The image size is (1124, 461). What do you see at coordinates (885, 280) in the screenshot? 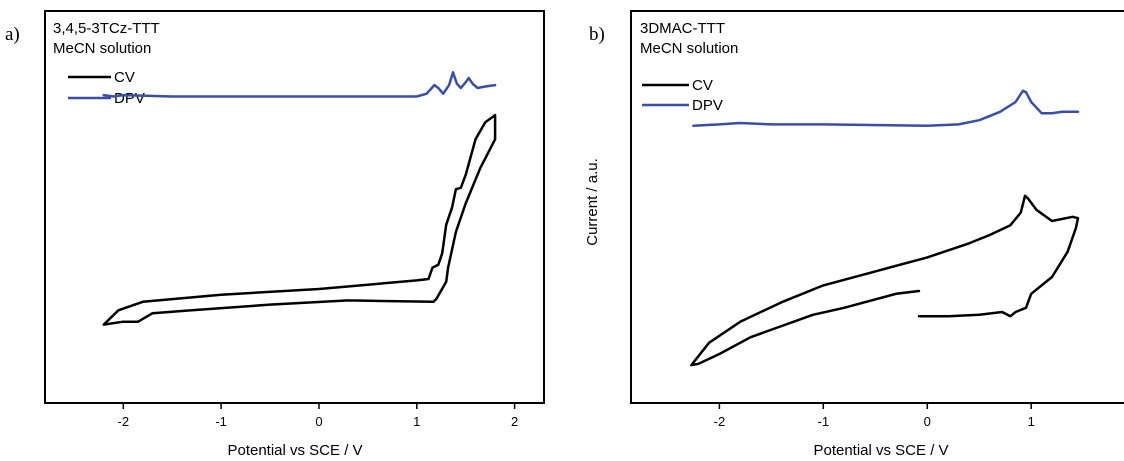
I see `panel-b-cv-trace` at bounding box center [885, 280].